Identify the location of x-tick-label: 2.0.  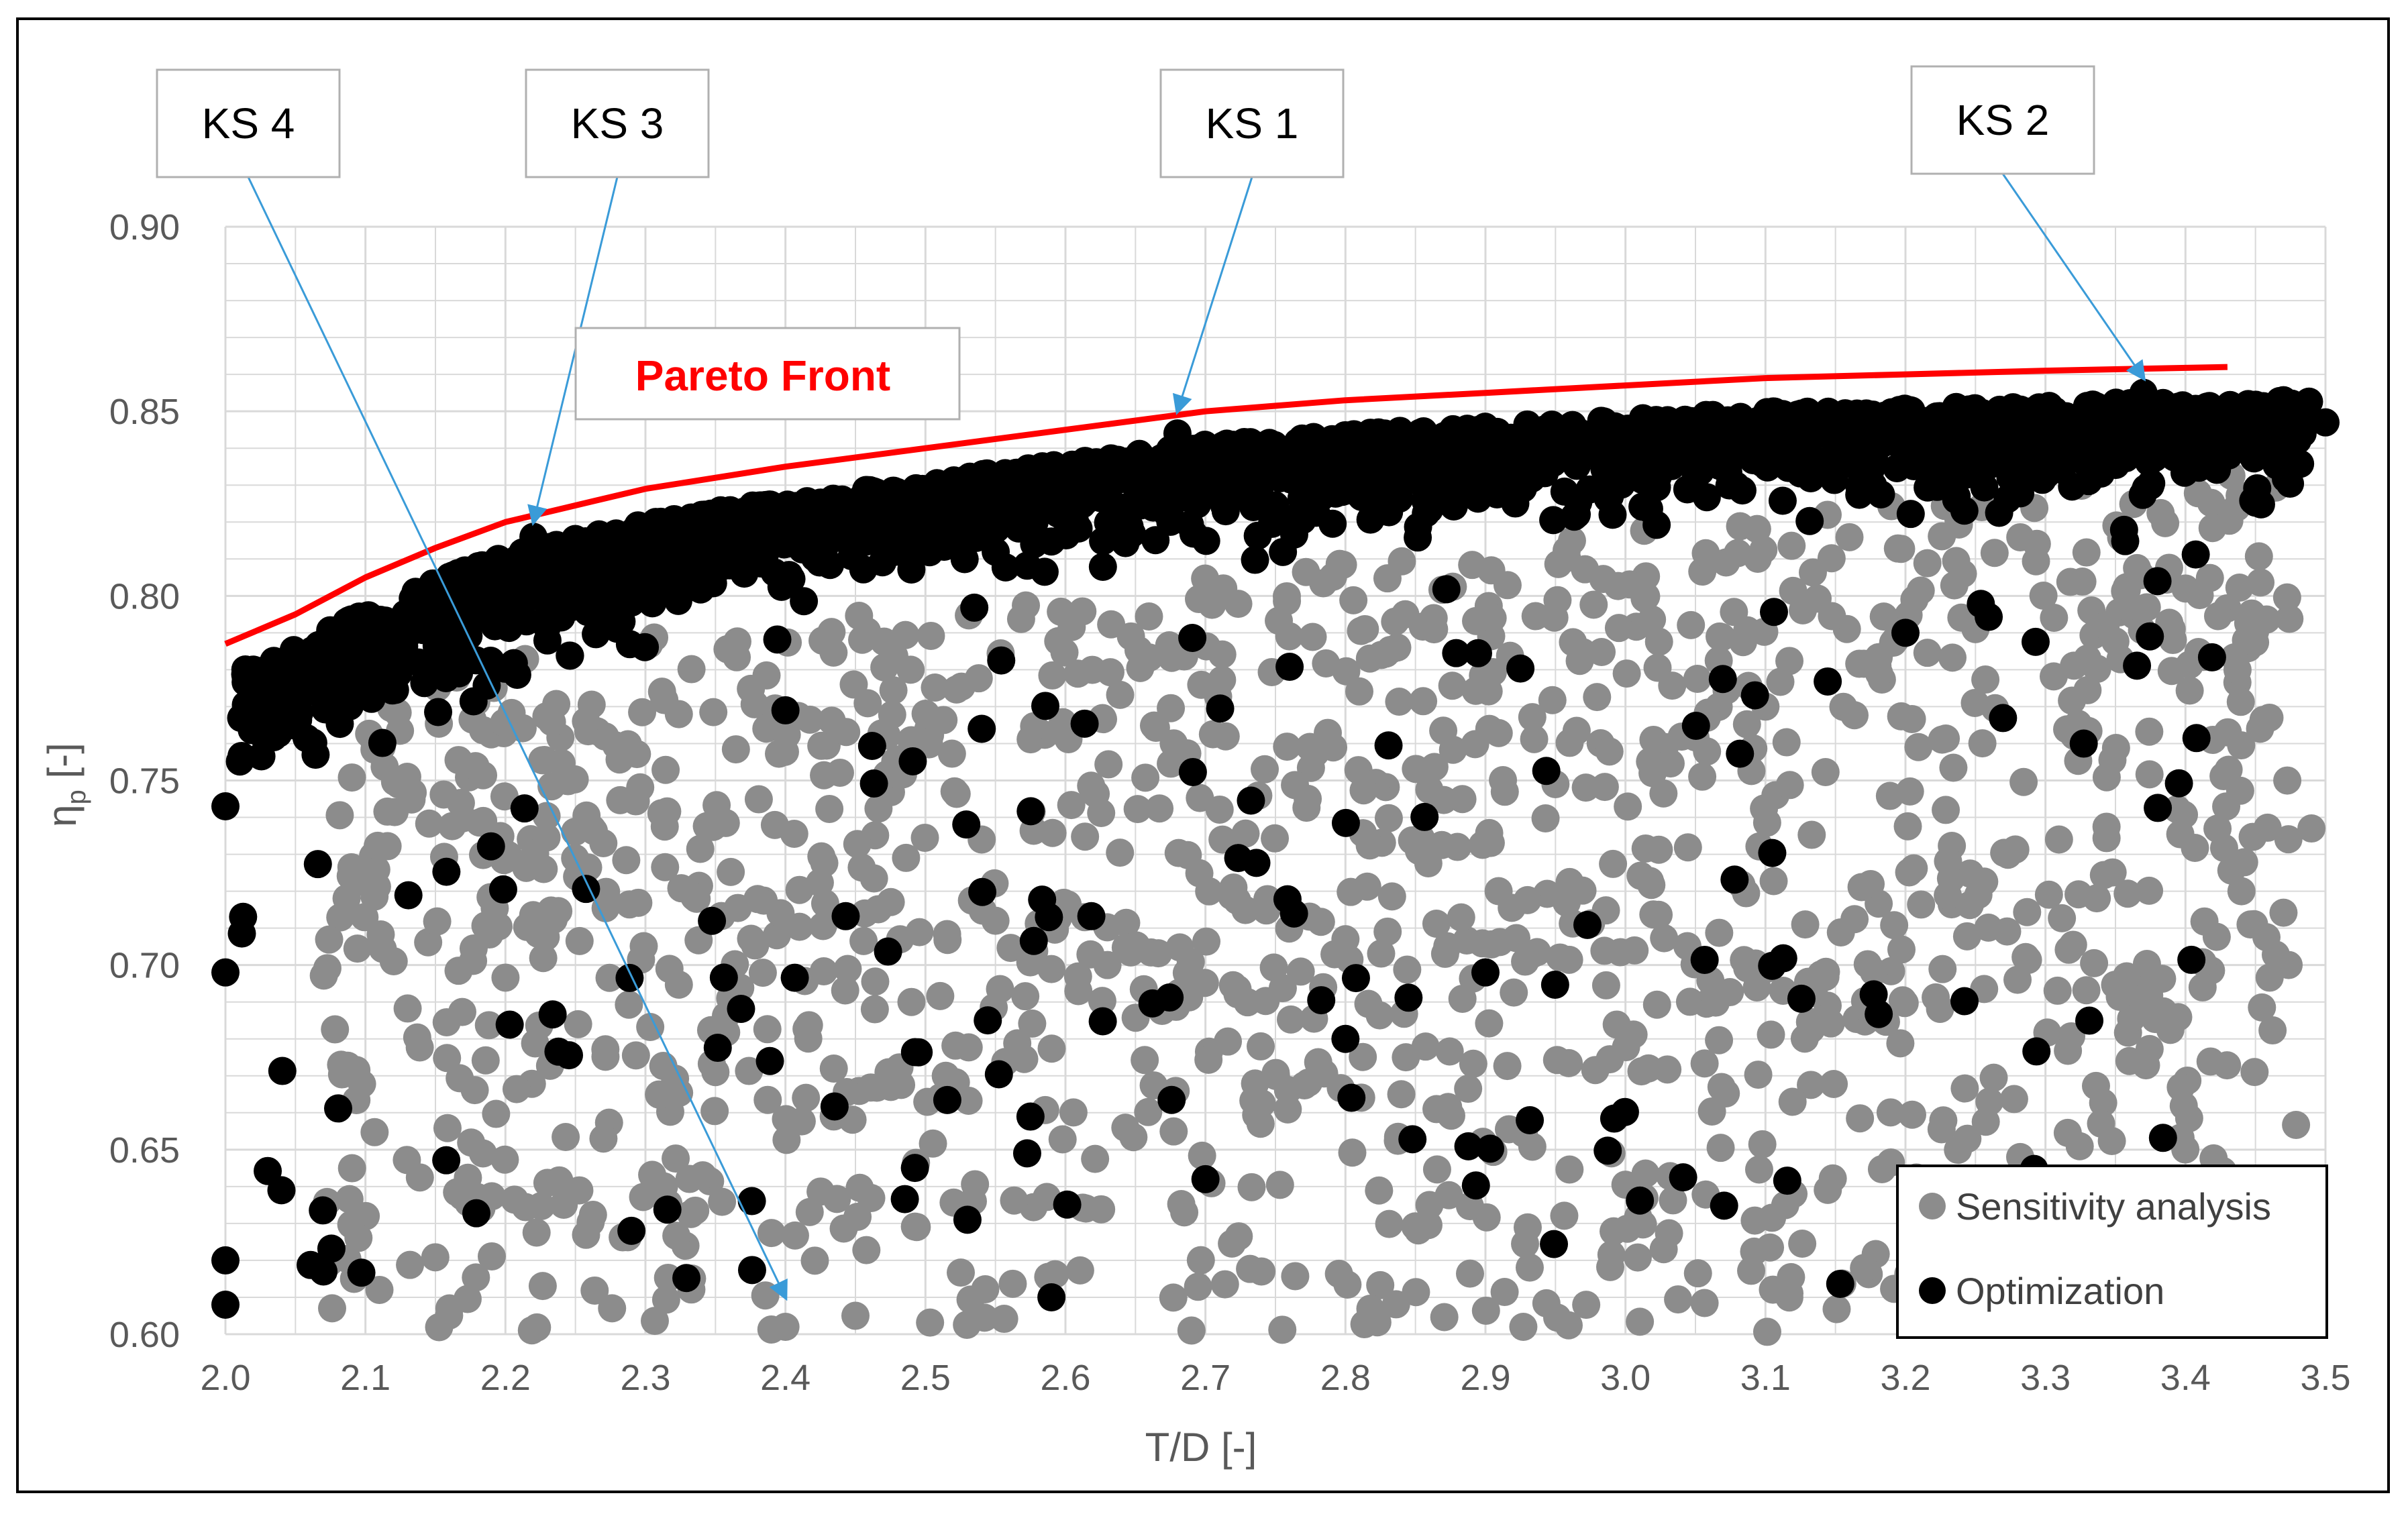
(225, 1378).